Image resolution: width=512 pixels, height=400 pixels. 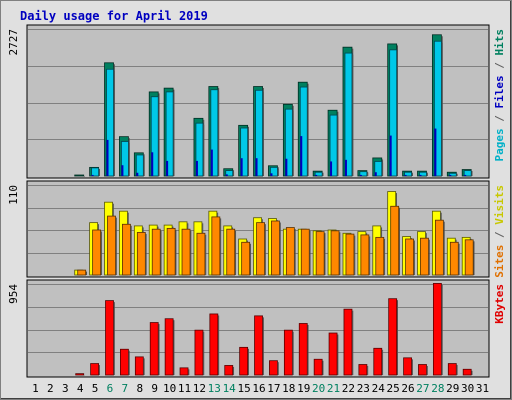 What do you see at coordinates (499, 91) in the screenshot?
I see `panel-hits-legend-item-2: Files` at bounding box center [499, 91].